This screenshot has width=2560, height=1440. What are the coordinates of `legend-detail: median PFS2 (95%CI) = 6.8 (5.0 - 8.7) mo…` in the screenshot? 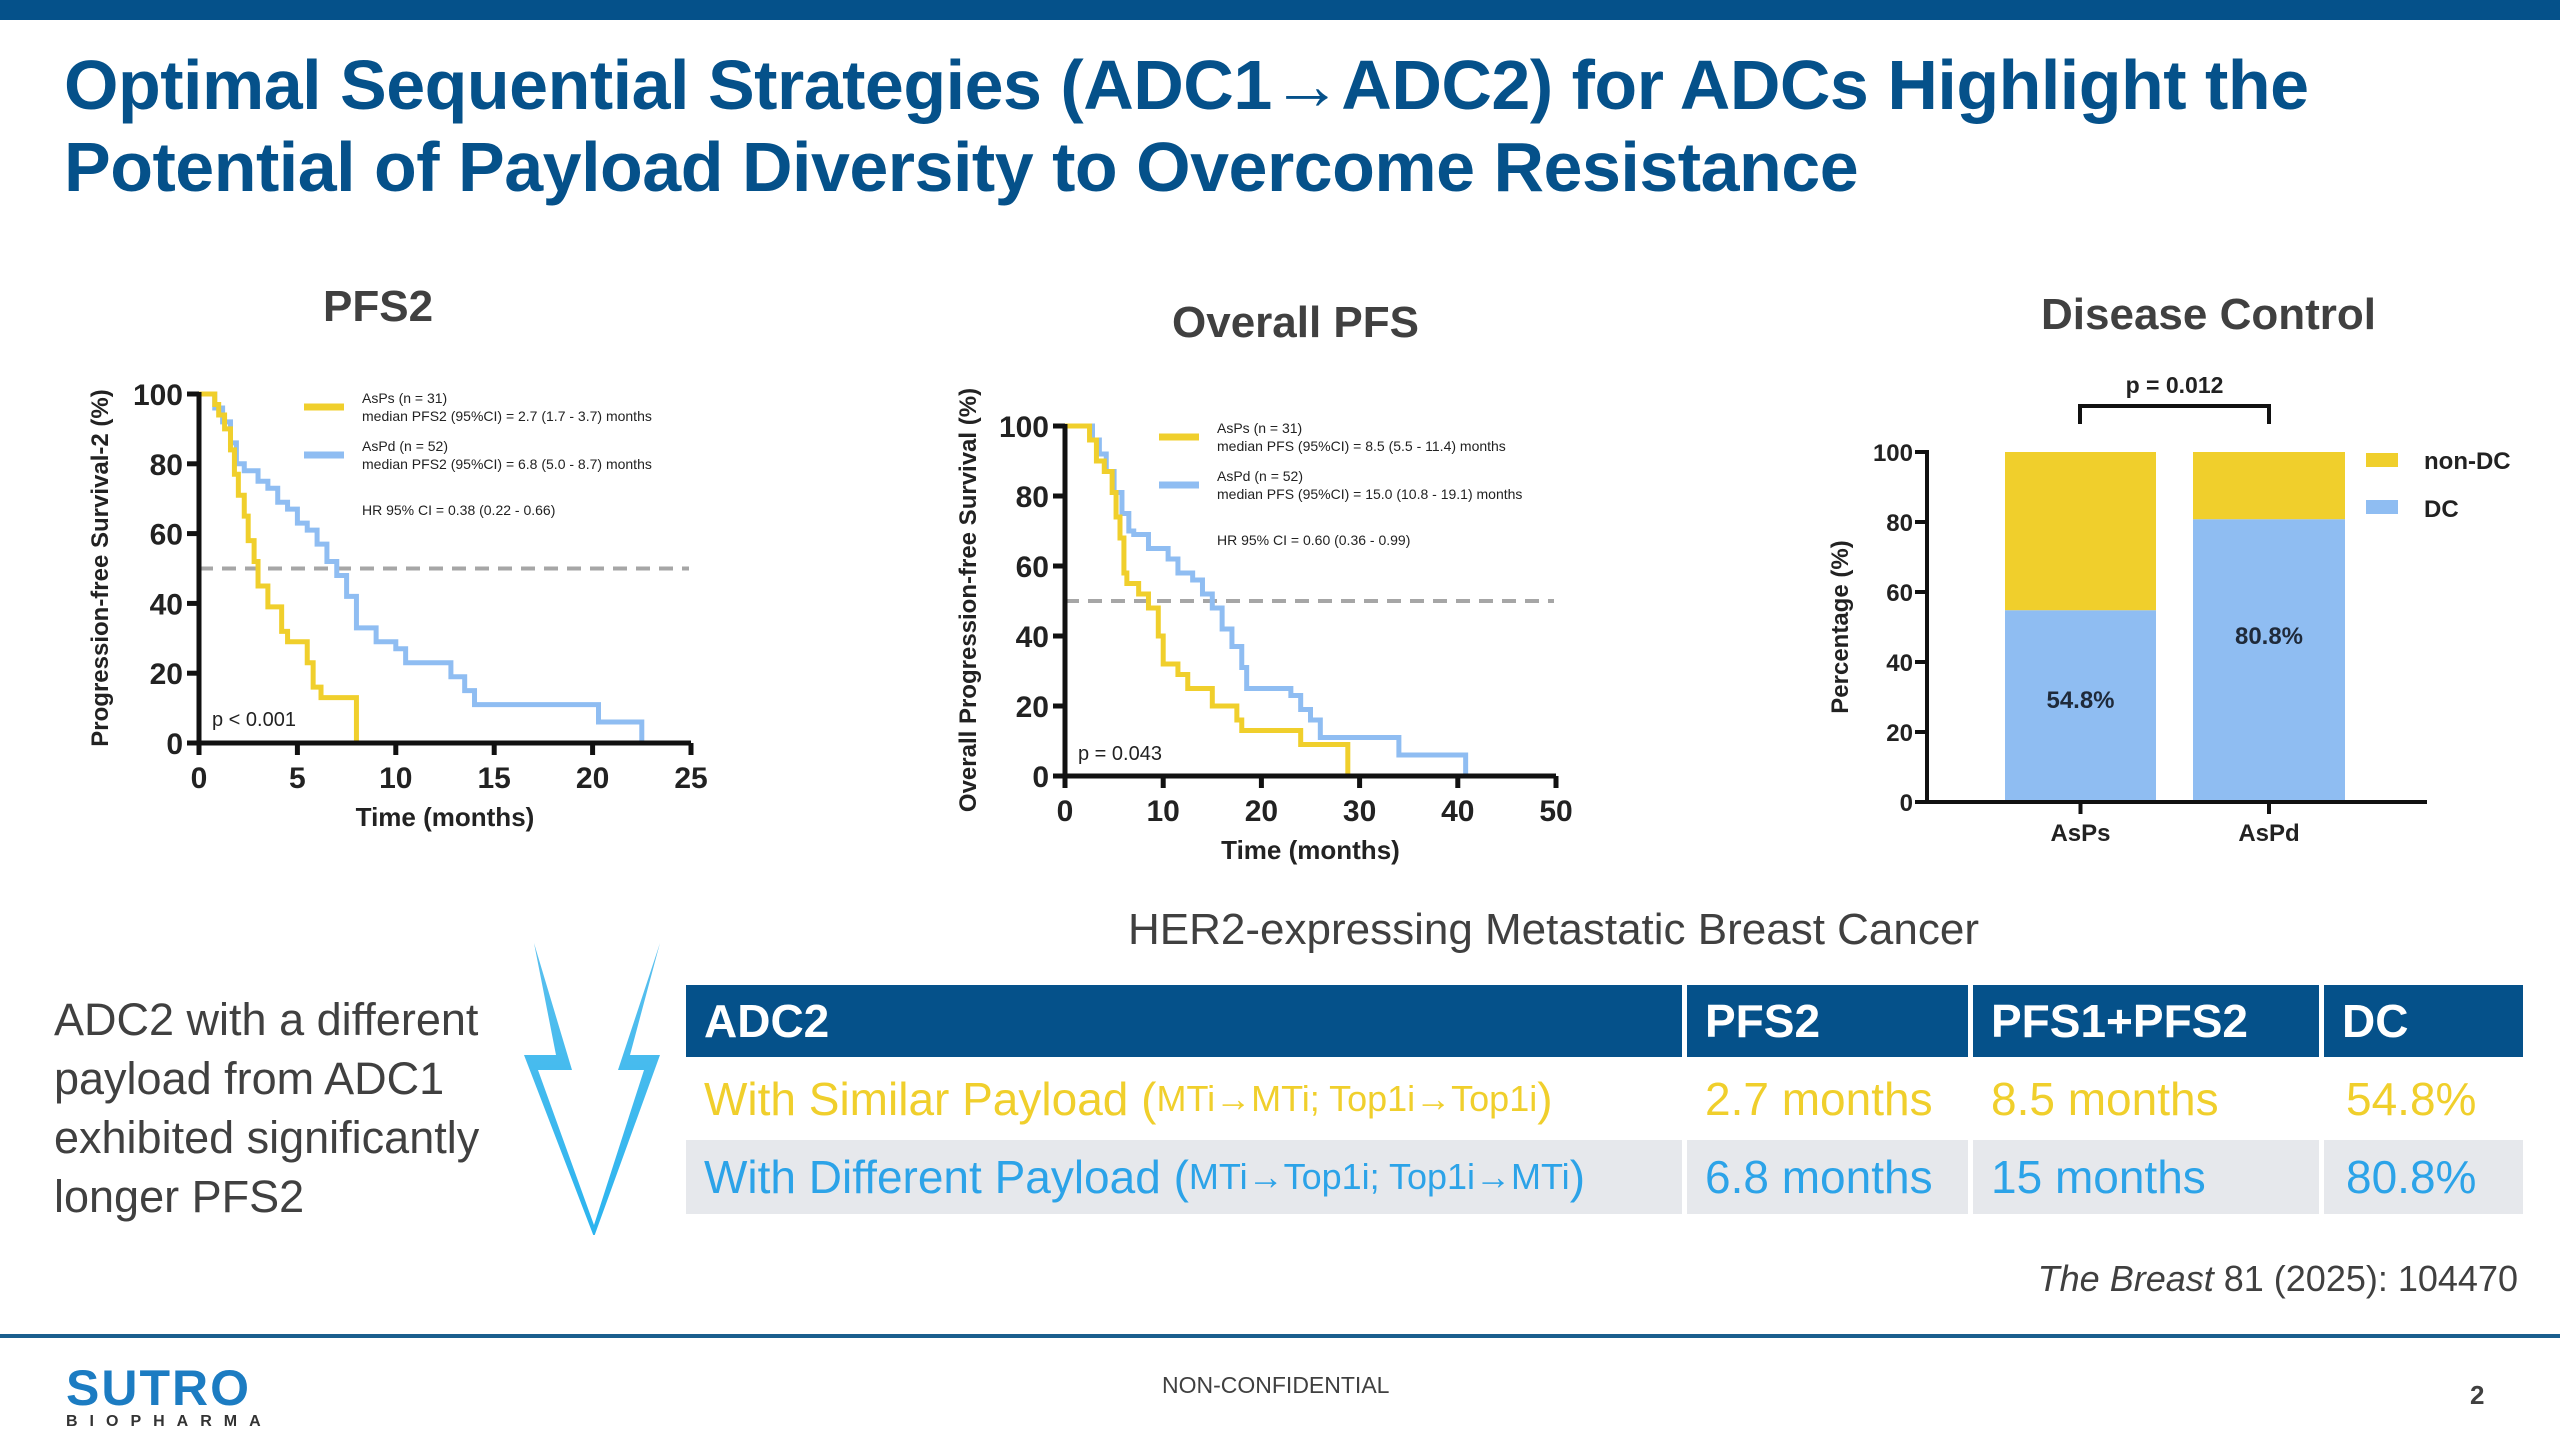 It's located at (507, 464).